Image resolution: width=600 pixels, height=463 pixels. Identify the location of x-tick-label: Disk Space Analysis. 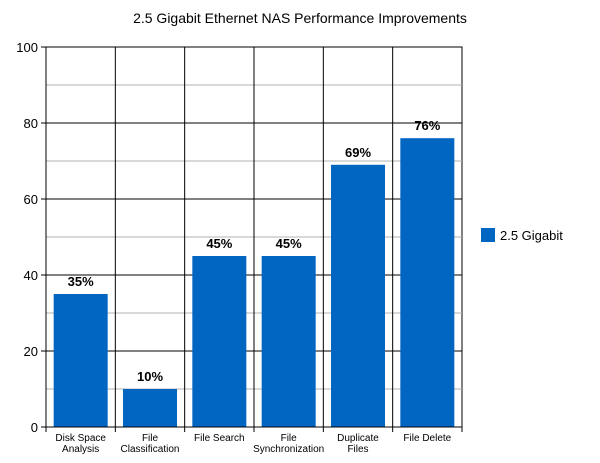
(80, 444).